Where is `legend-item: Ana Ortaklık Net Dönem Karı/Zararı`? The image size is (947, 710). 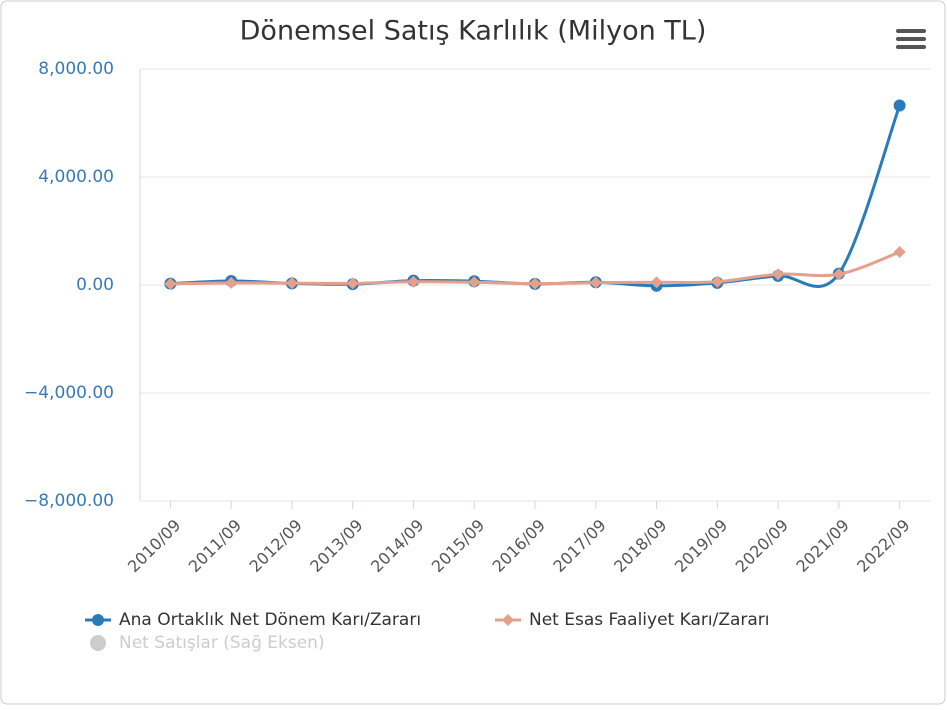 legend-item: Ana Ortaklık Net Dönem Karı/Zararı is located at coordinates (253, 620).